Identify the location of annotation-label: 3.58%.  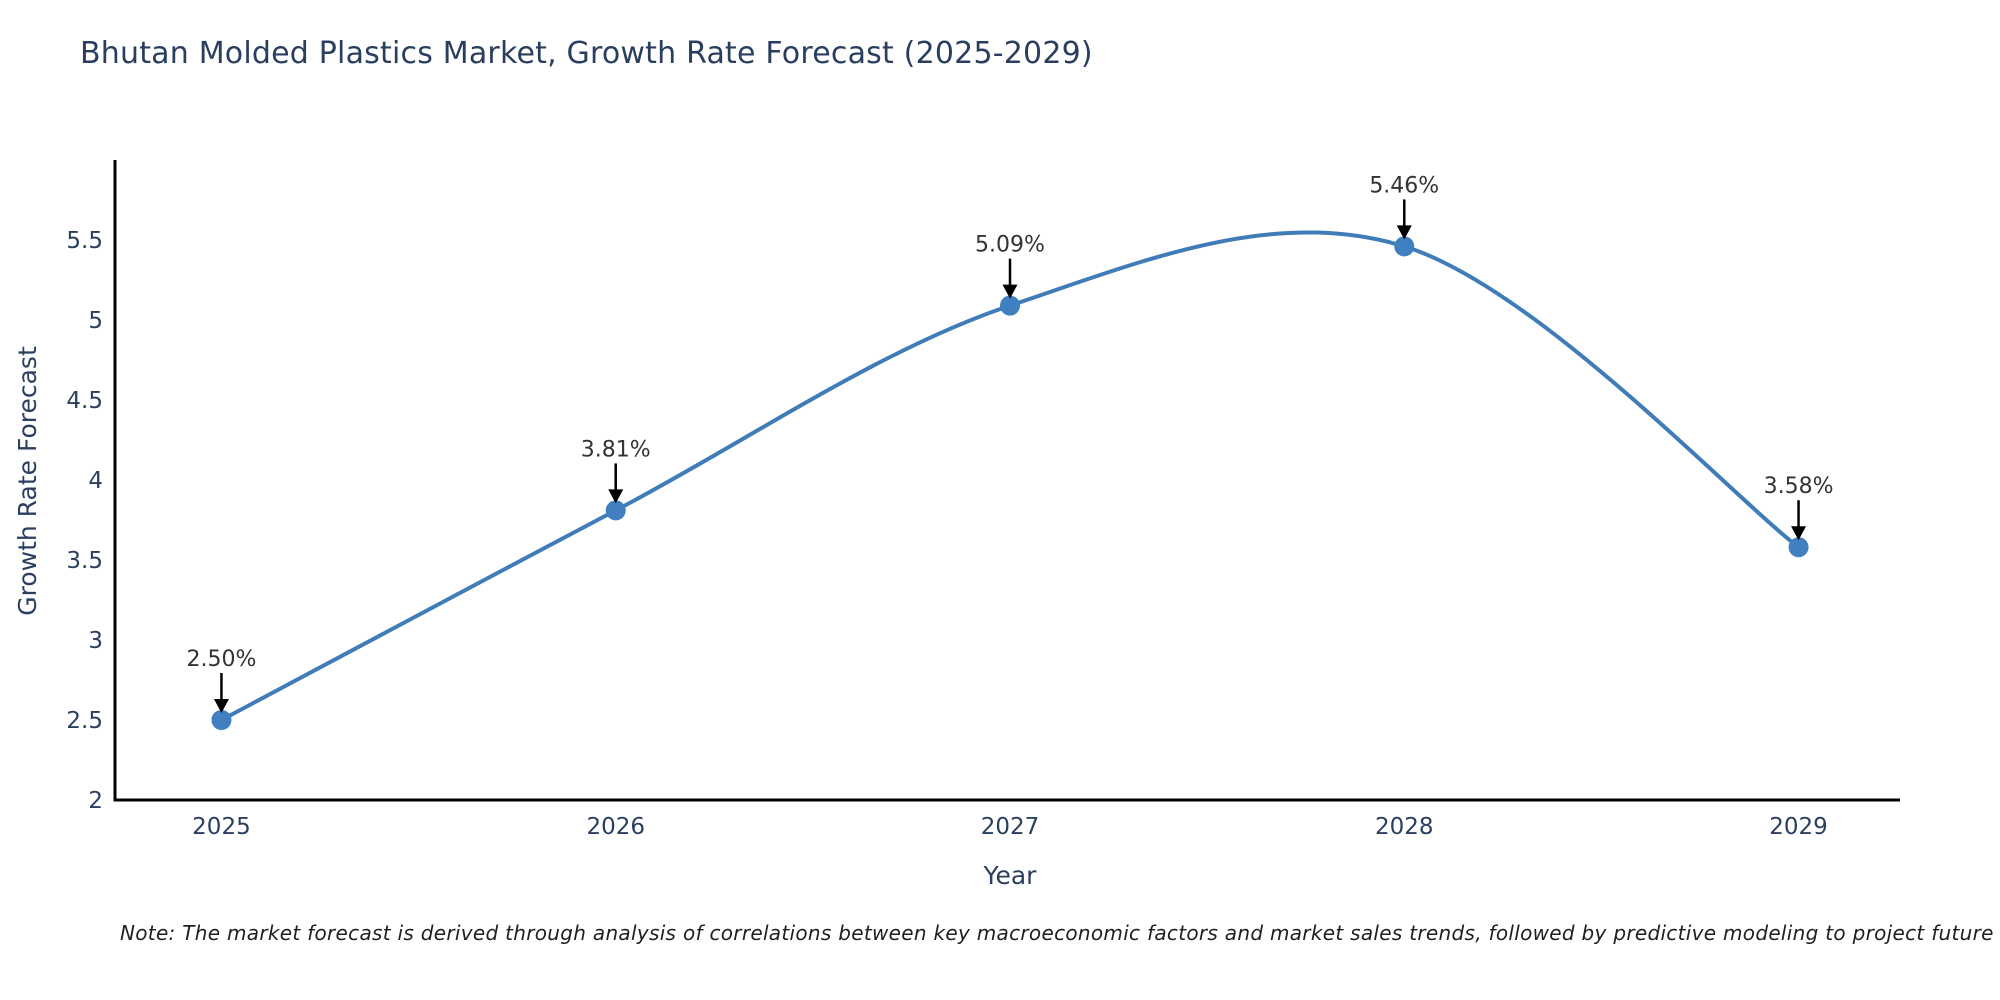
(1799, 486).